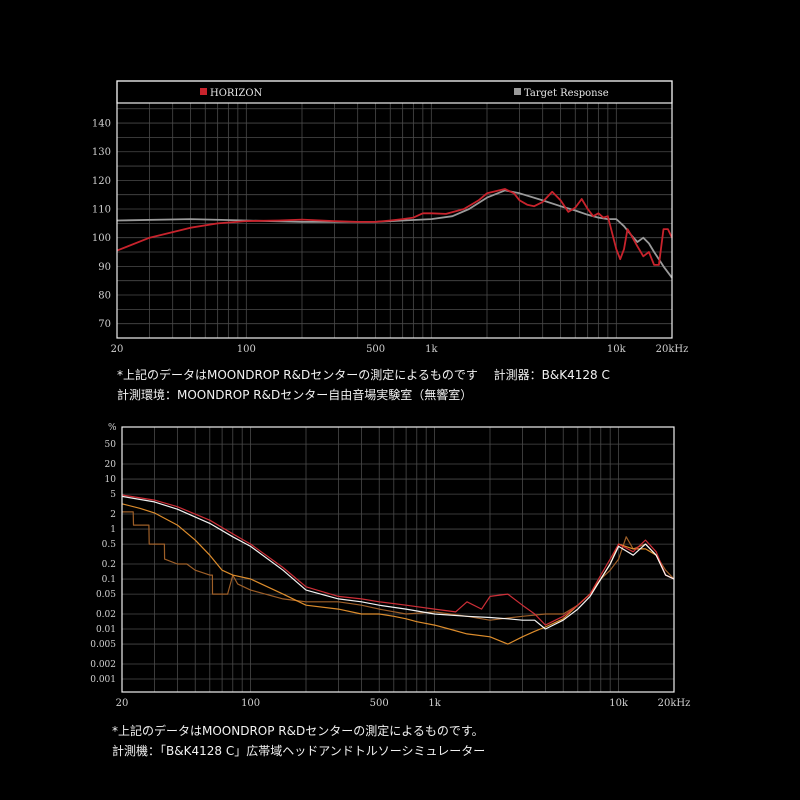 Image resolution: width=800 pixels, height=800 pixels. I want to click on thd-y-tick-label: 0.001, so click(103, 680).